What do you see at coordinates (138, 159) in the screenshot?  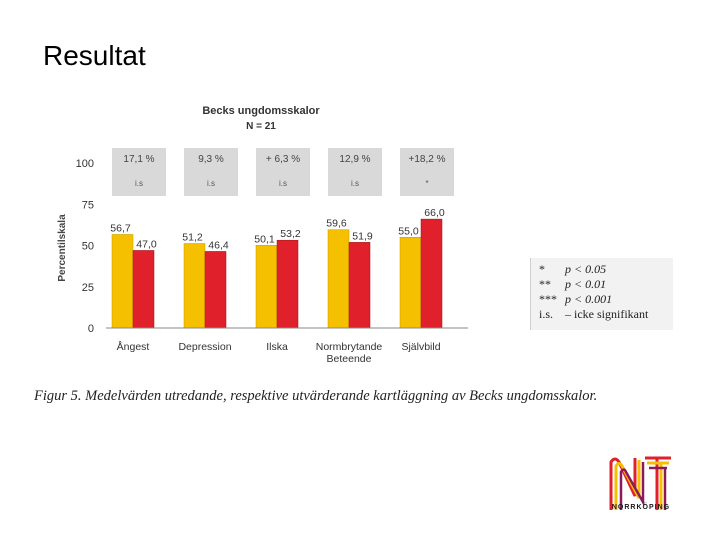 I see `change-label: 17,1 %` at bounding box center [138, 159].